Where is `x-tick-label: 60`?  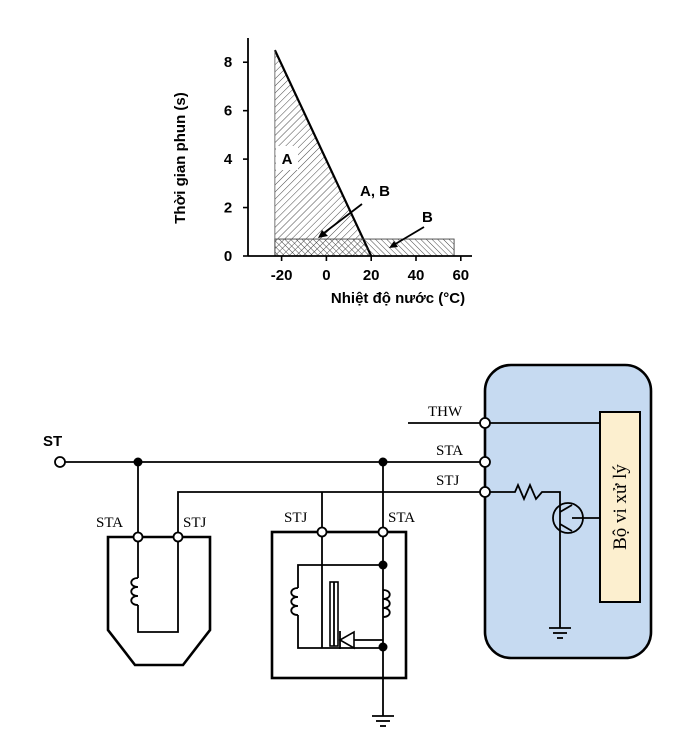 x-tick-label: 60 is located at coordinates (460, 275).